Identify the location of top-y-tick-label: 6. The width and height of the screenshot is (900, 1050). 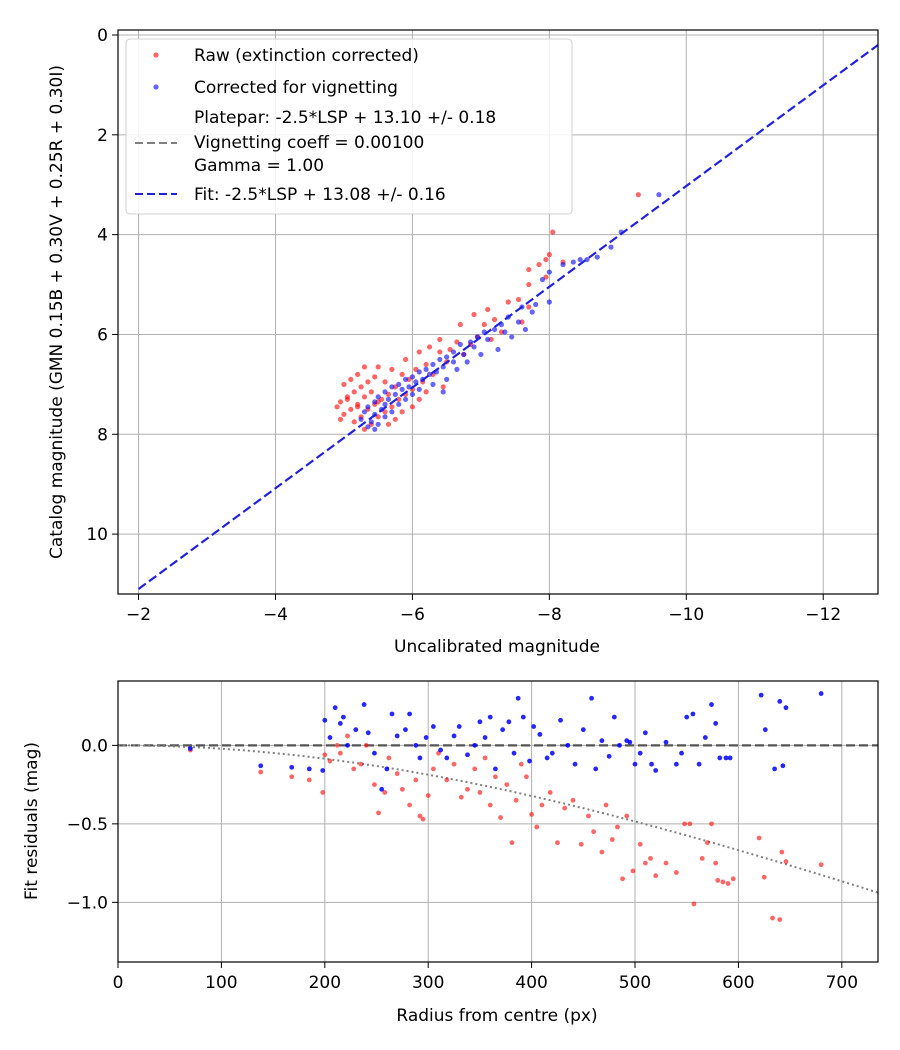
(102, 335).